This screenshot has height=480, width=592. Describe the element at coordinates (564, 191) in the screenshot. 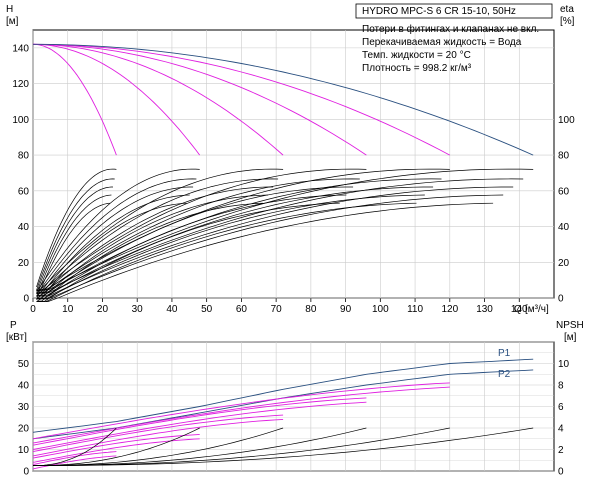

I see `top-ytick-right-label: 60` at that location.